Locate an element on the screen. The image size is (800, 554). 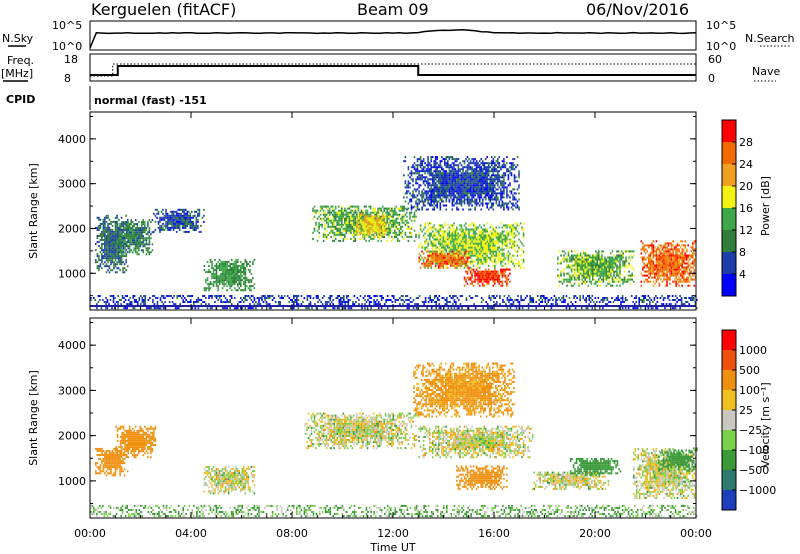
cpid-value: normal (fast) -151 is located at coordinates (150, 100).